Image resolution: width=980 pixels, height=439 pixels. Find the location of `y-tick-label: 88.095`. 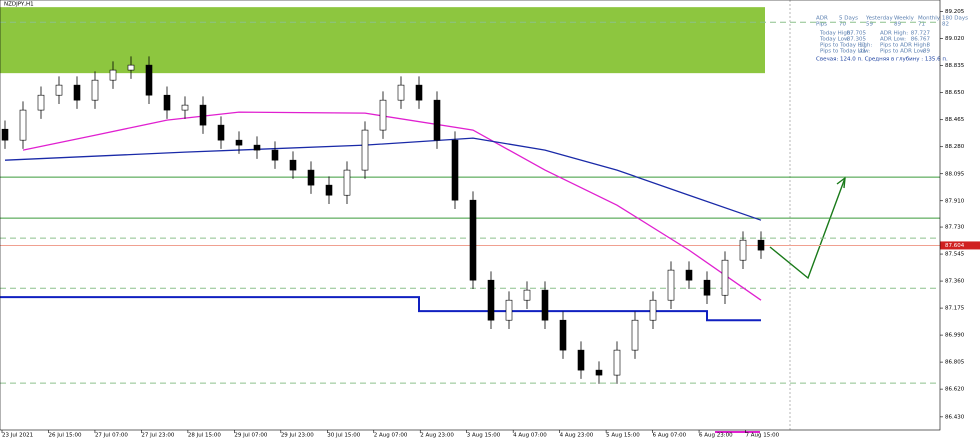

y-tick-label: 88.095 is located at coordinates (955, 174).